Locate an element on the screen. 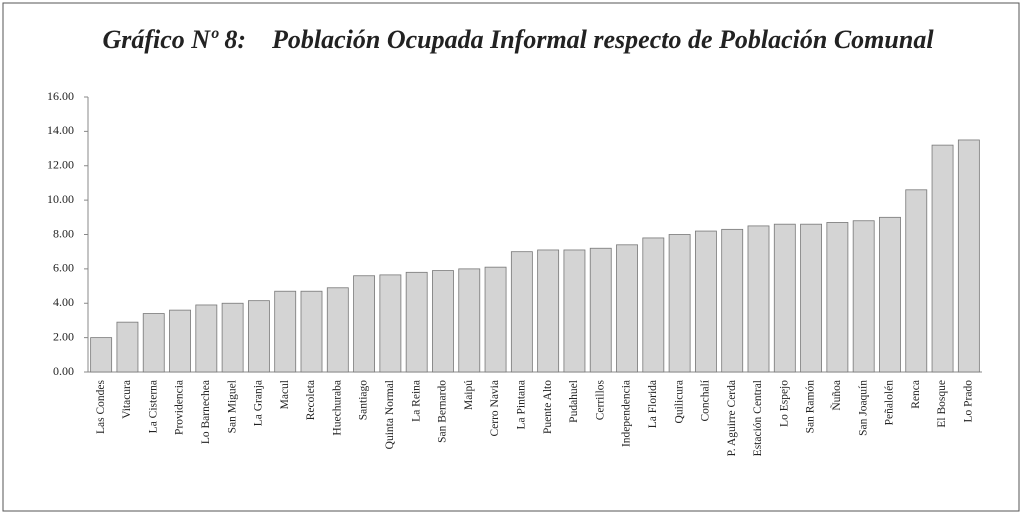  x-tick-label: Pudahuel is located at coordinates (574, 401).